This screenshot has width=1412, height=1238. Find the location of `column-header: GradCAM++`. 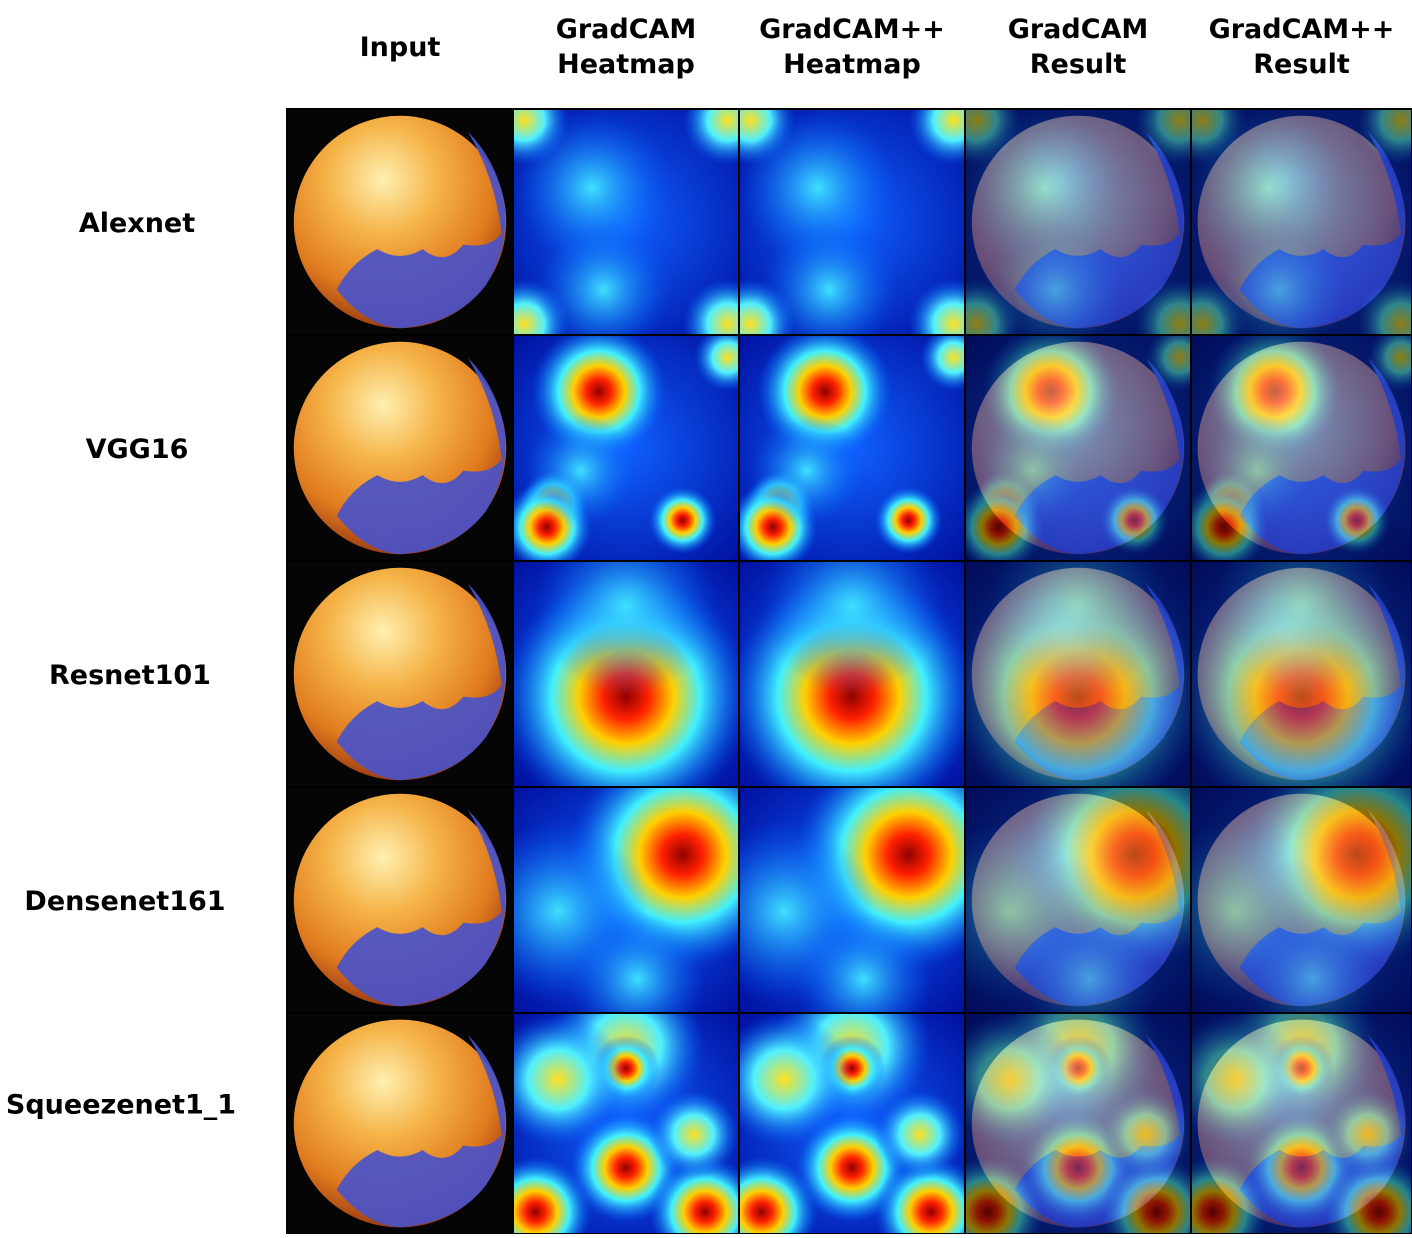

column-header: GradCAM++ is located at coordinates (1302, 29).